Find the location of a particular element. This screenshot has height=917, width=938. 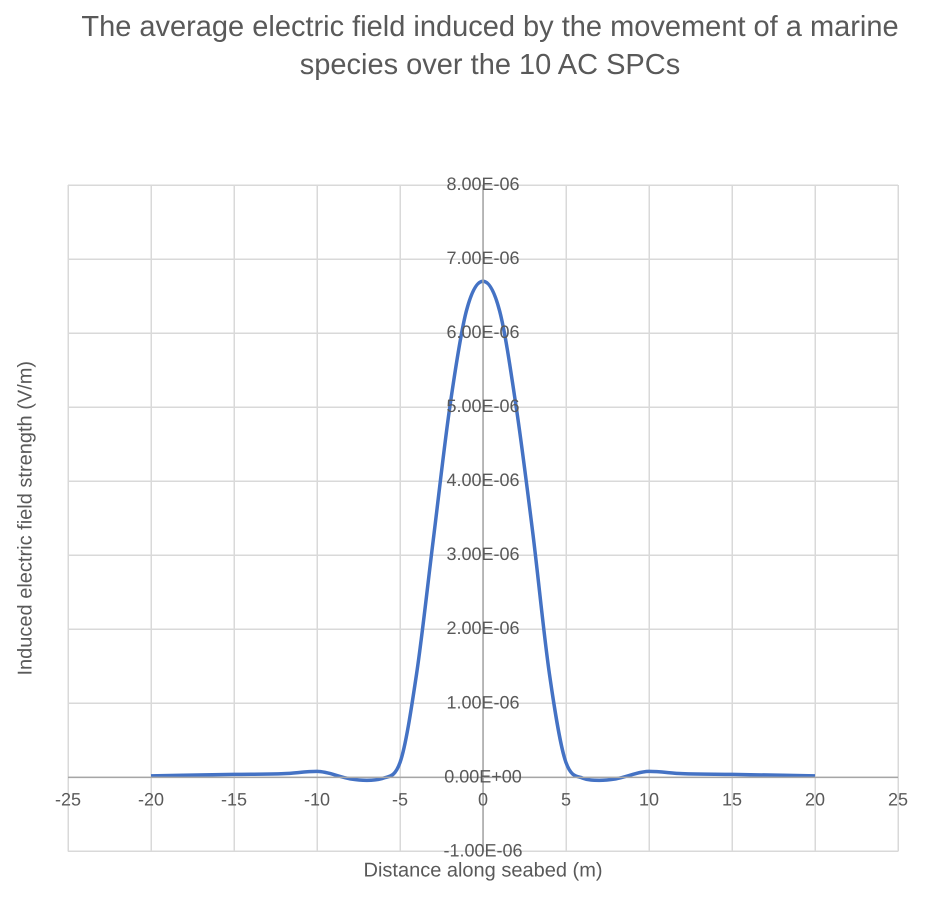

y-tick-label: 0.00E+00 is located at coordinates (483, 776).